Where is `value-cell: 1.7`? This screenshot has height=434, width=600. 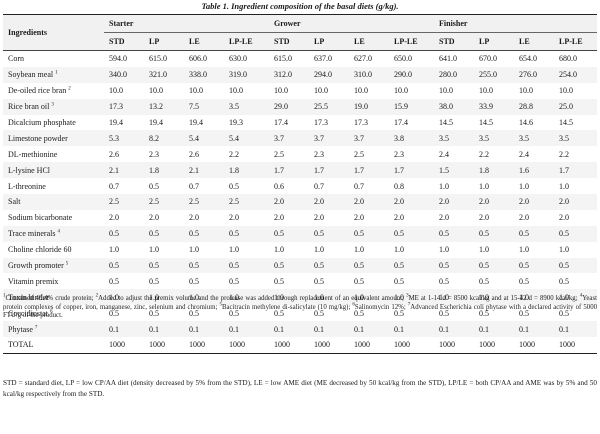 value-cell: 1.7 is located at coordinates (412, 170).